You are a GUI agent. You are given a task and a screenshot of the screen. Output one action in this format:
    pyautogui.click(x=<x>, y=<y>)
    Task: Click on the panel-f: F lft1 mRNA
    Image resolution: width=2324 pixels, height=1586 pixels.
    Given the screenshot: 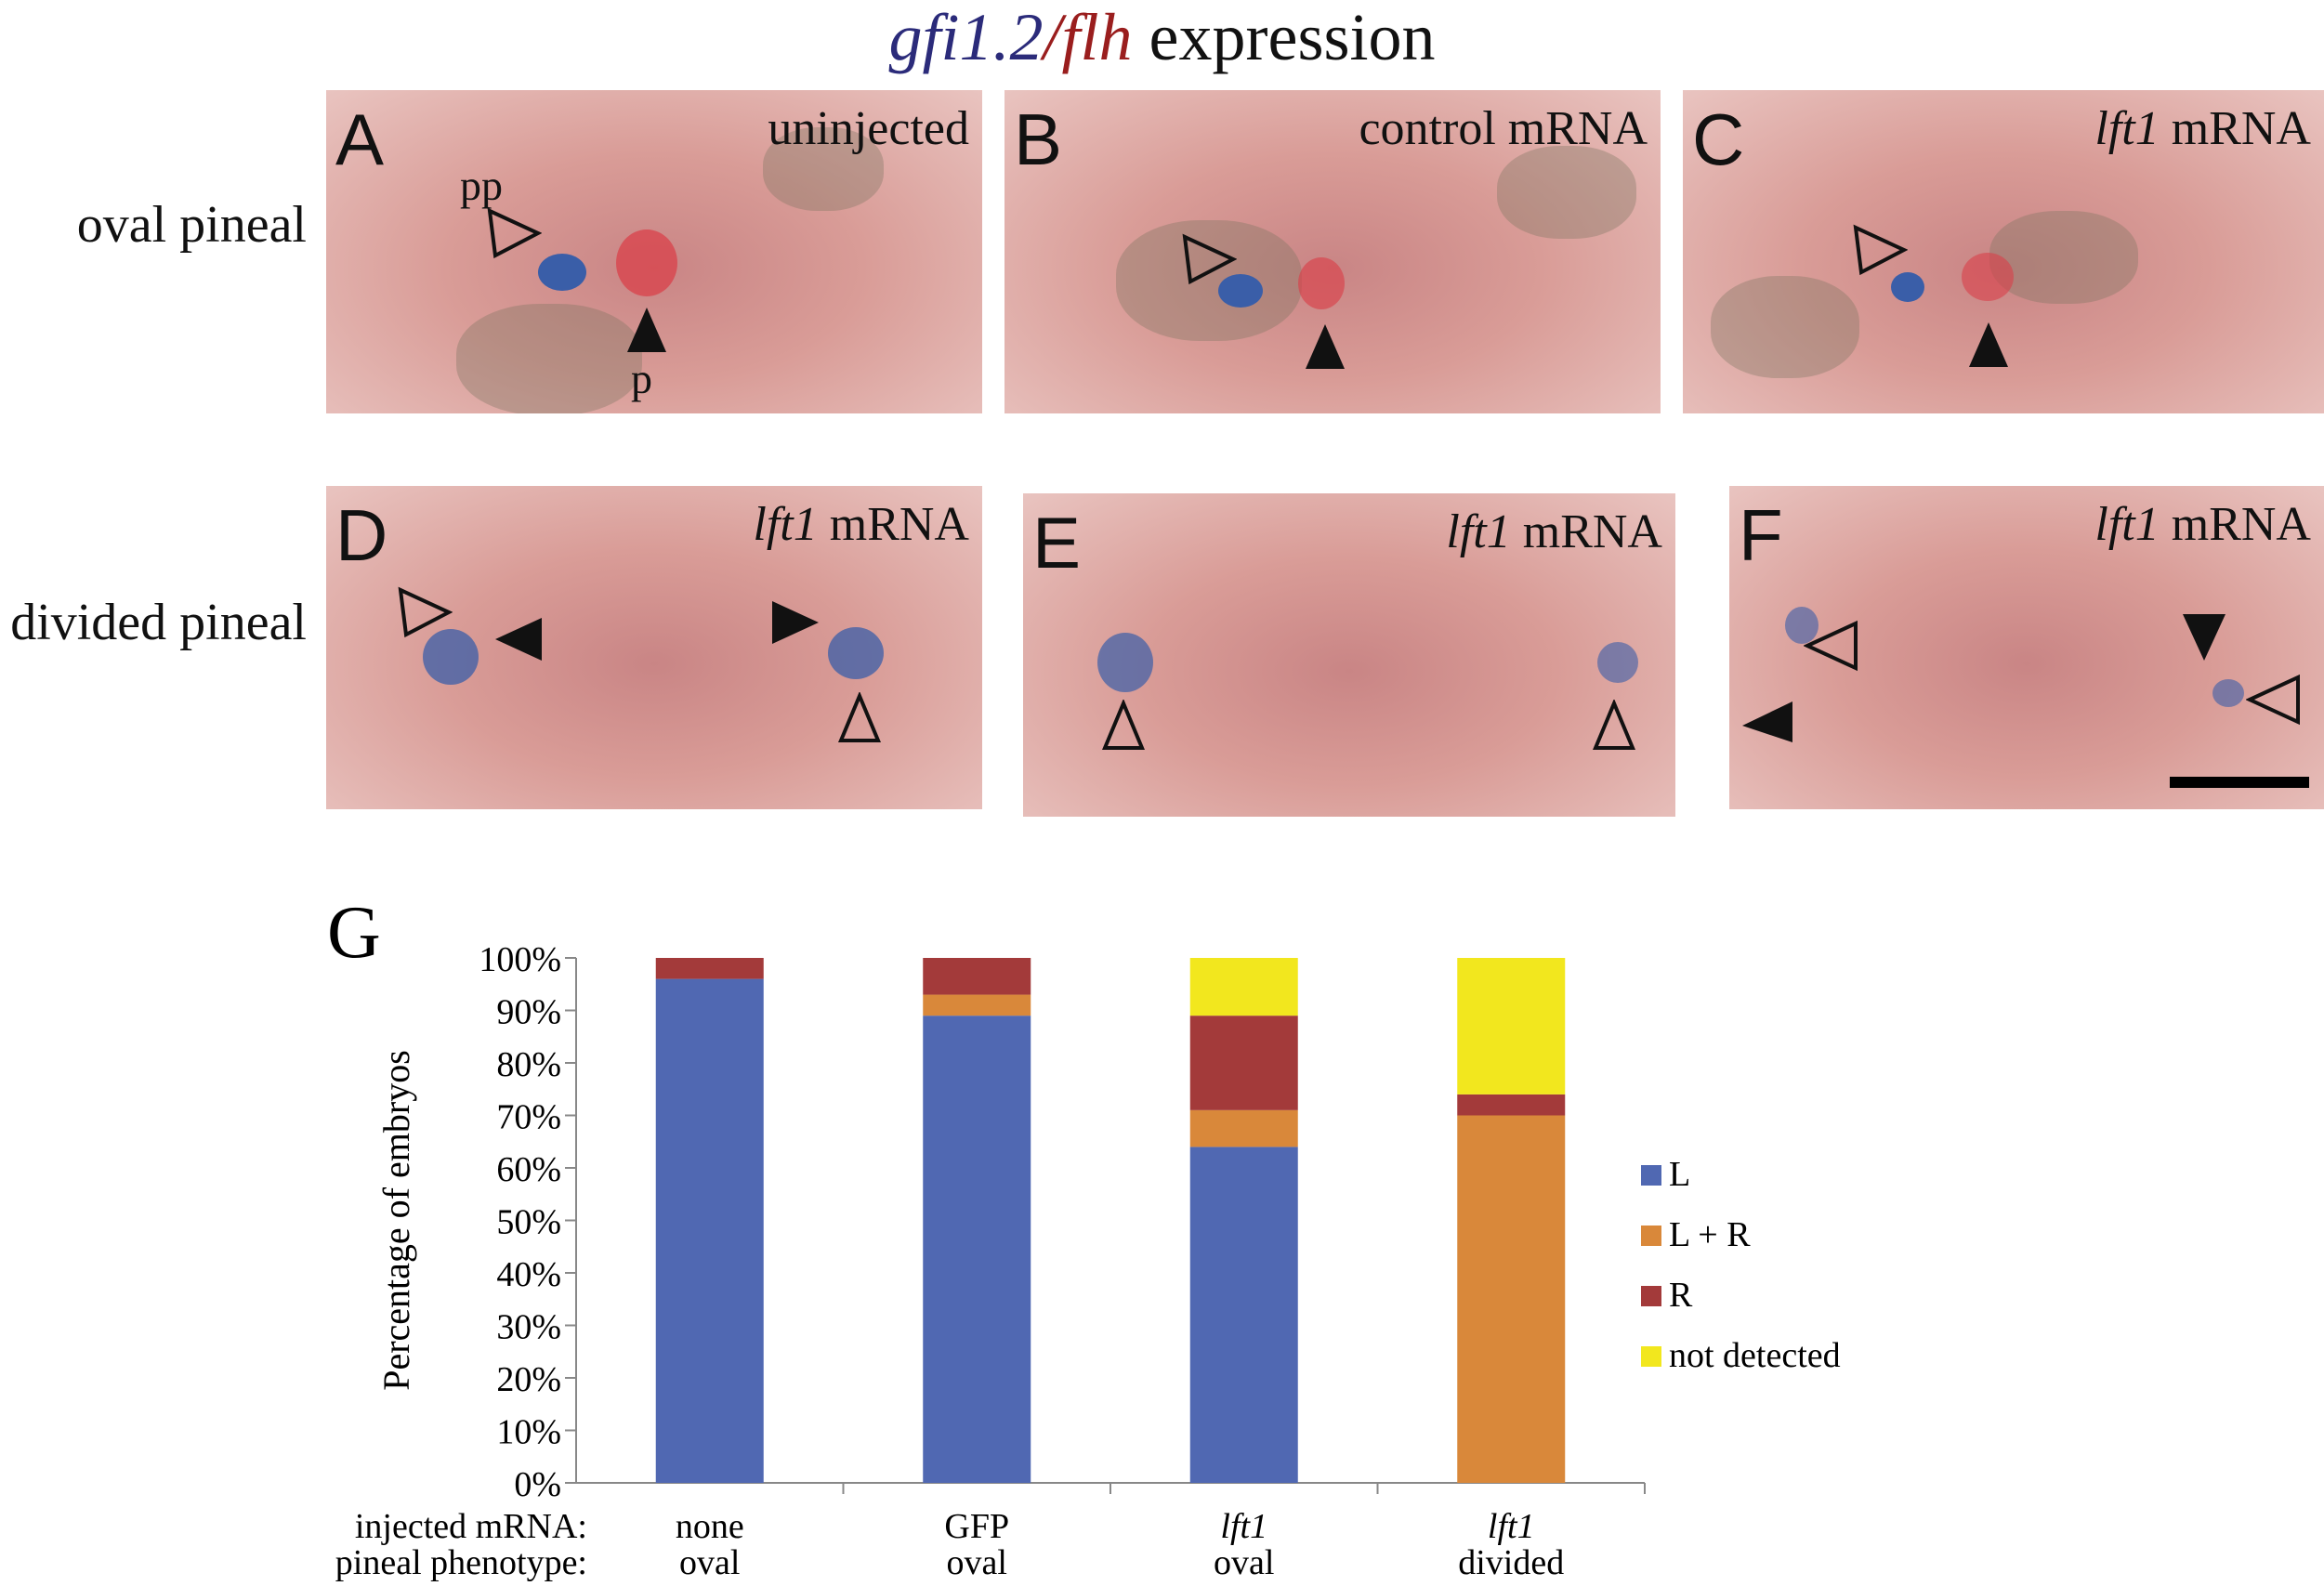 What is the action you would take?
    pyautogui.click(x=2026, y=647)
    